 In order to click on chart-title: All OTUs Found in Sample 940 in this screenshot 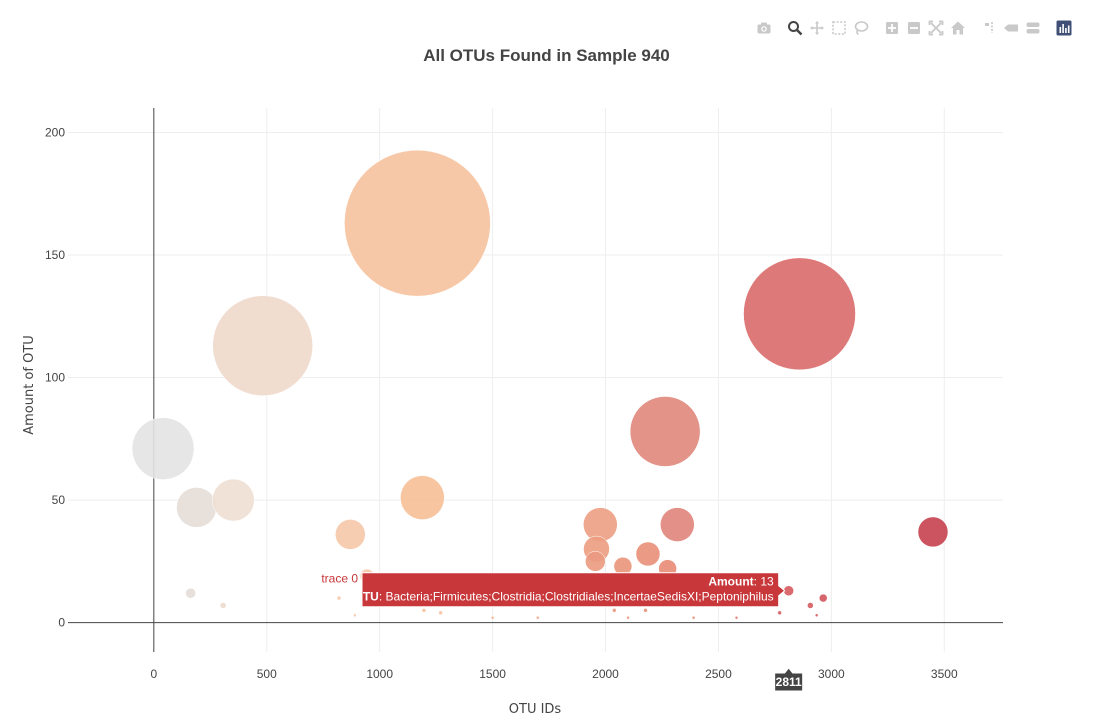, I will do `click(546, 55)`.